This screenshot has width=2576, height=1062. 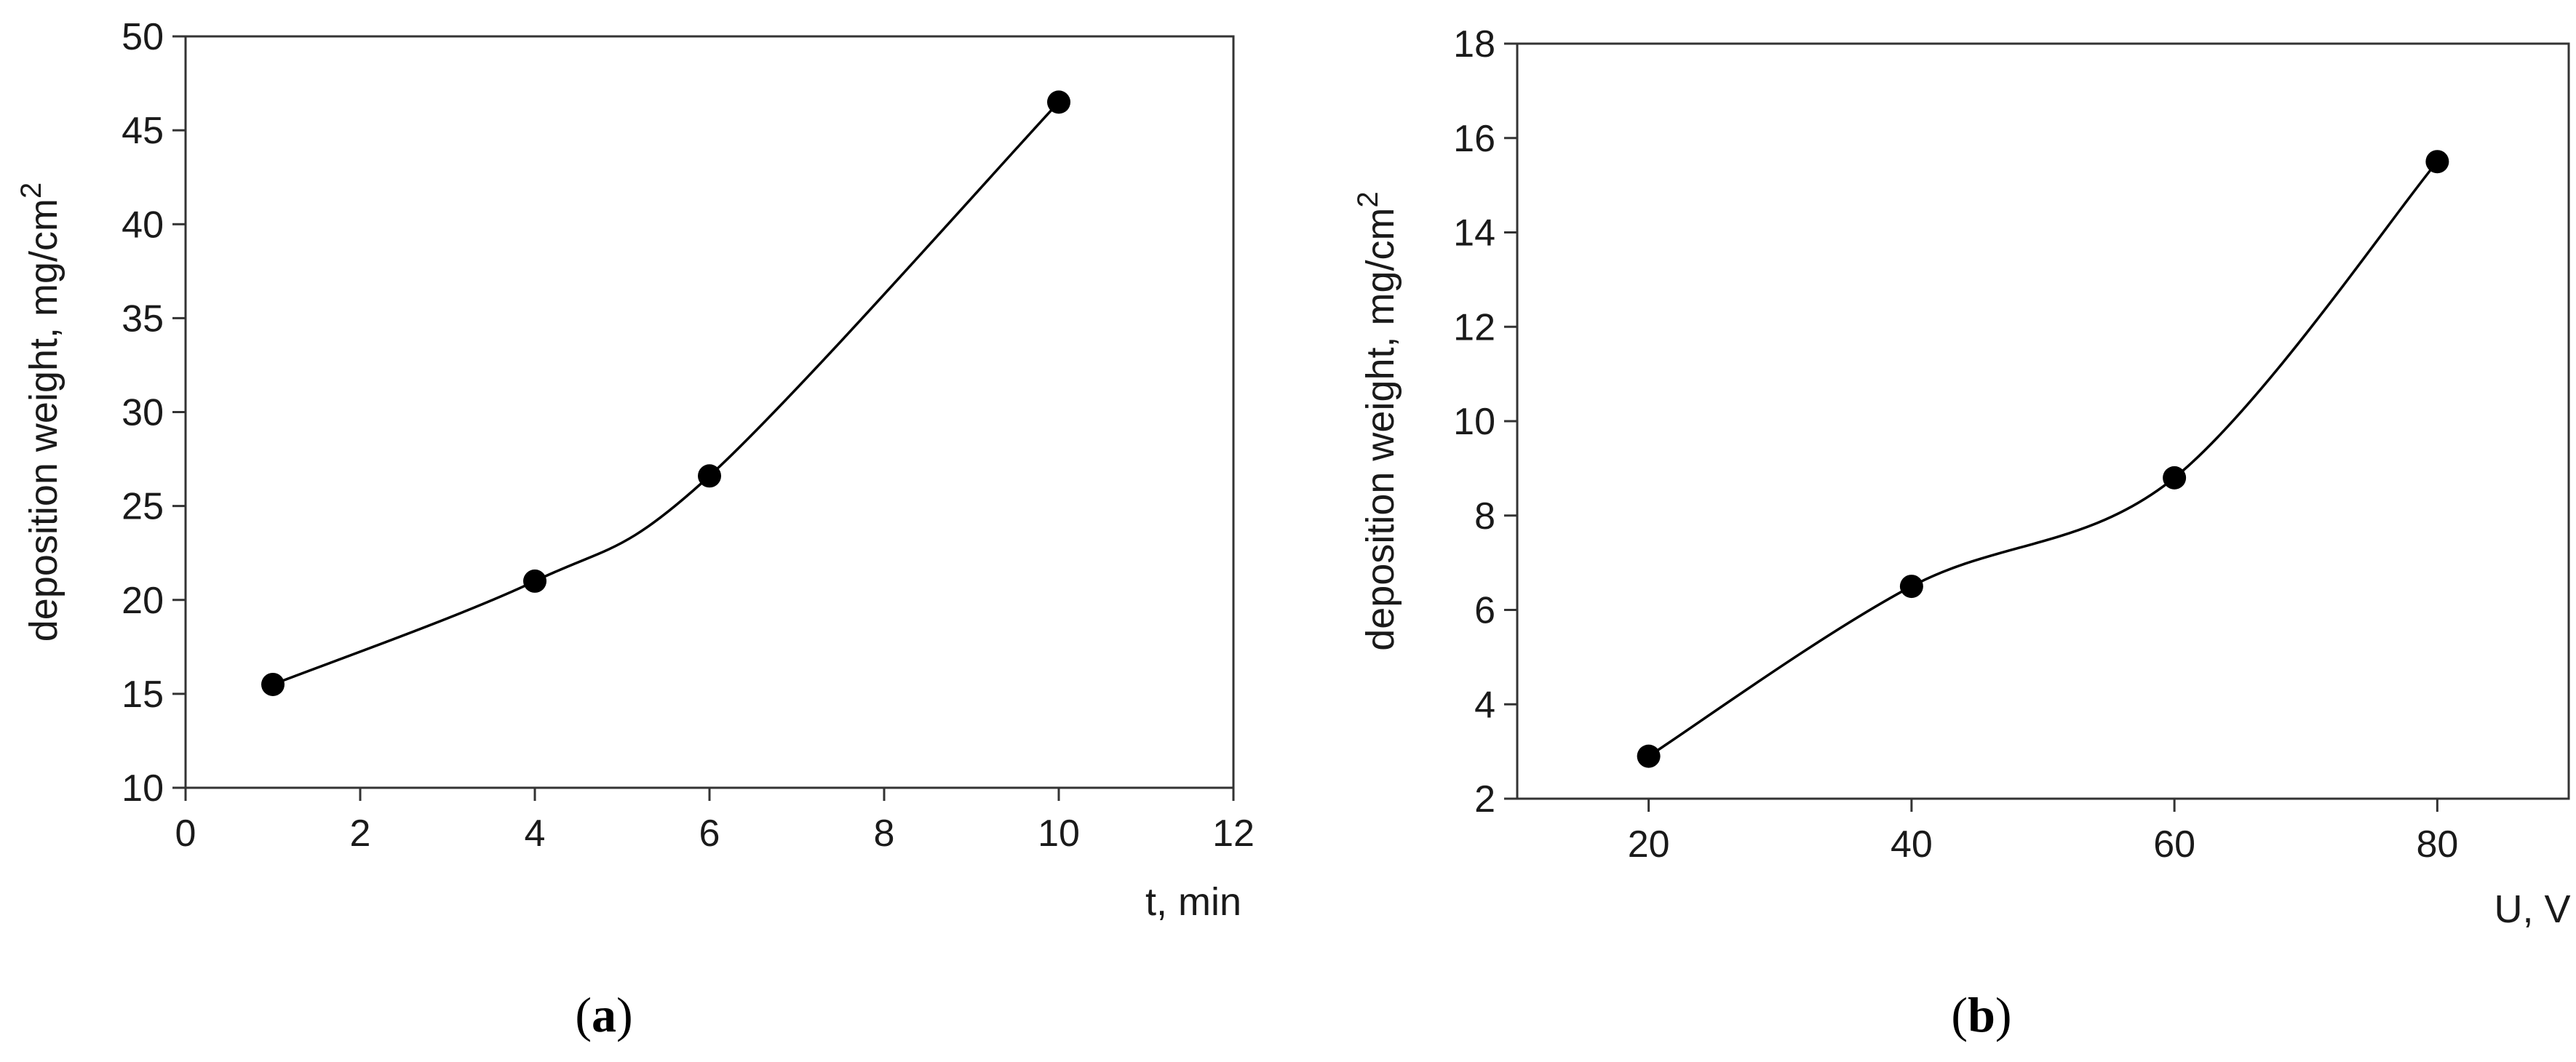 I want to click on y-tick-label: 50, so click(x=143, y=37).